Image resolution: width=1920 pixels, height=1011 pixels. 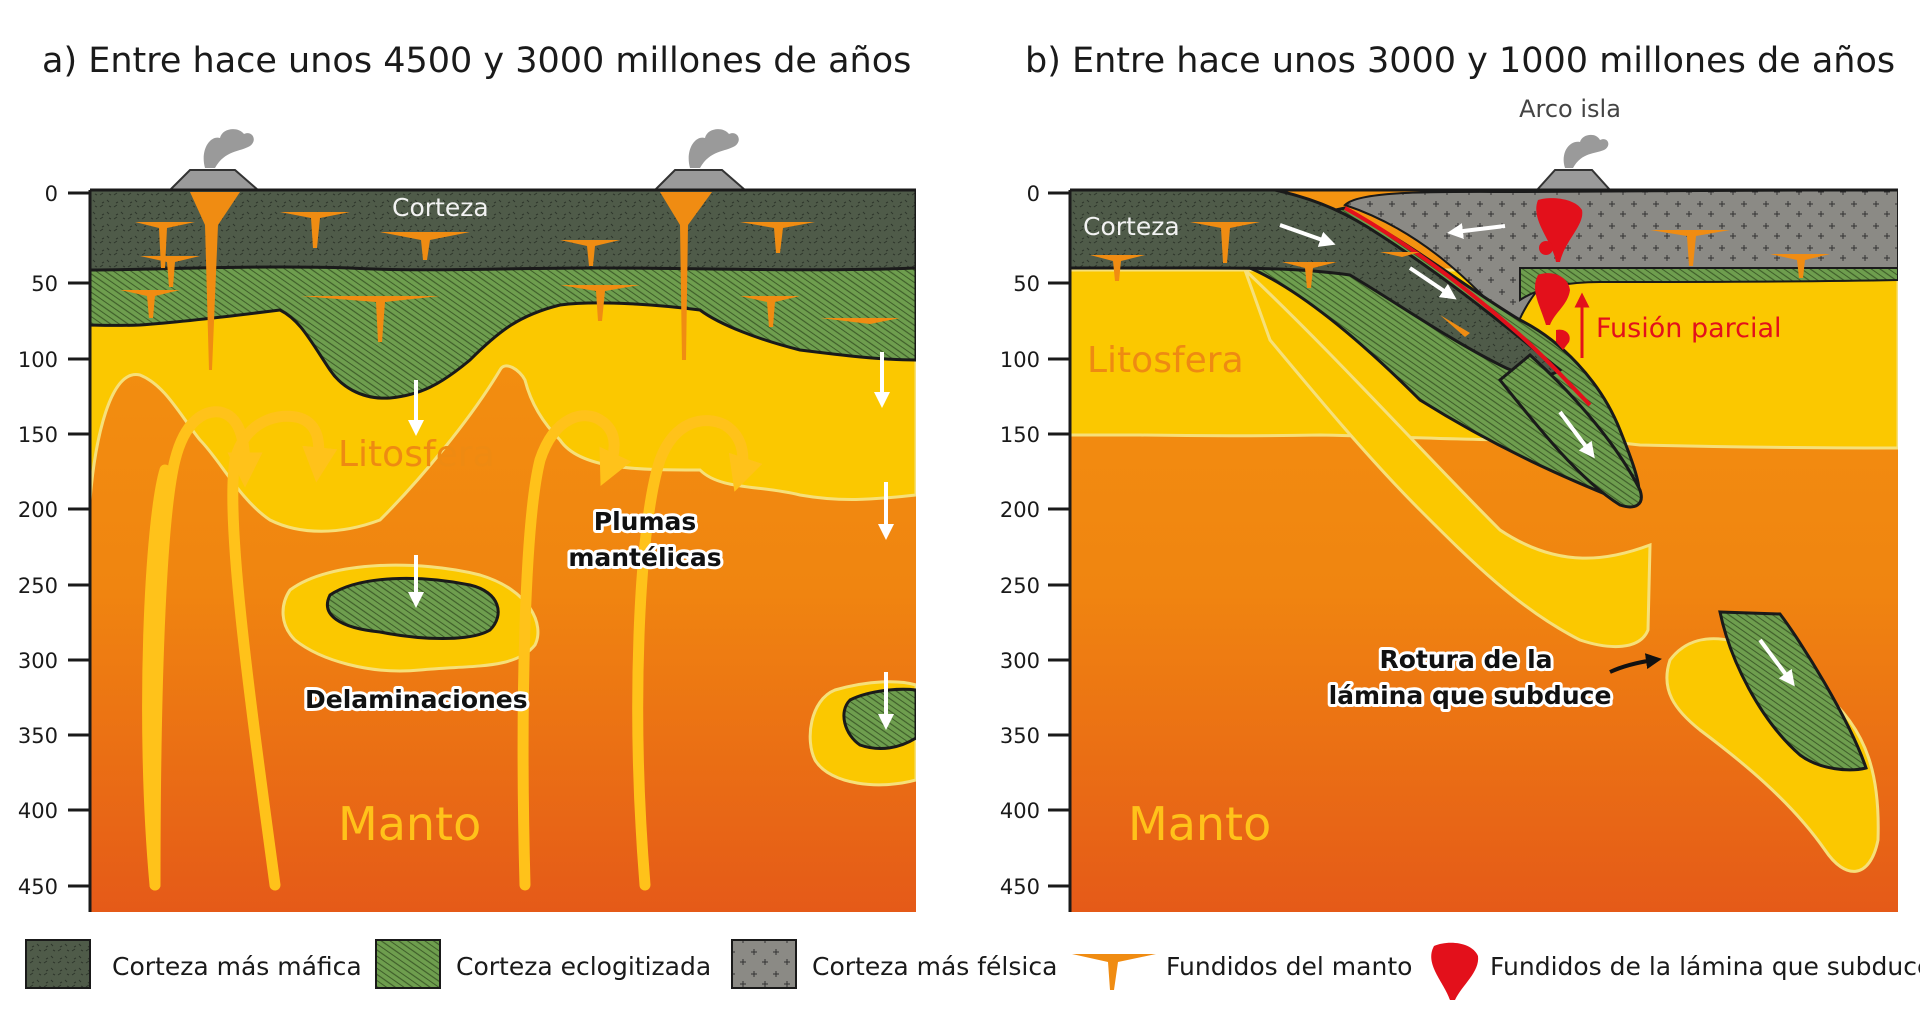 I want to click on label-rotura-1: Rotura de la, so click(x=1465, y=659).